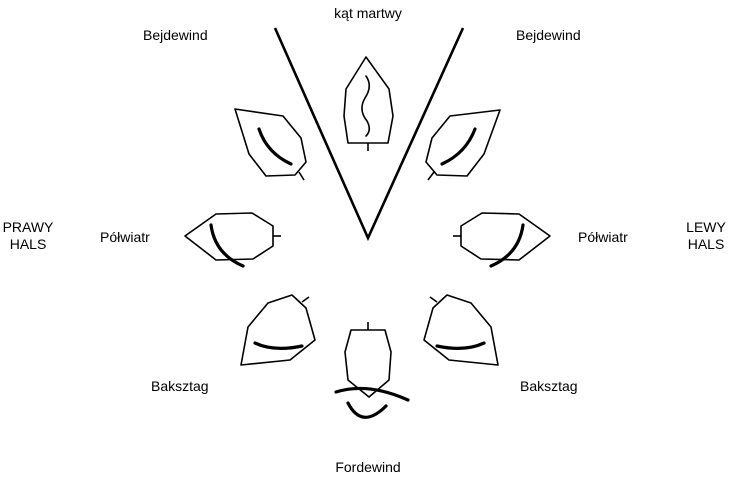  I want to click on label-starboard-tack-line2: HALS, so click(28, 244).